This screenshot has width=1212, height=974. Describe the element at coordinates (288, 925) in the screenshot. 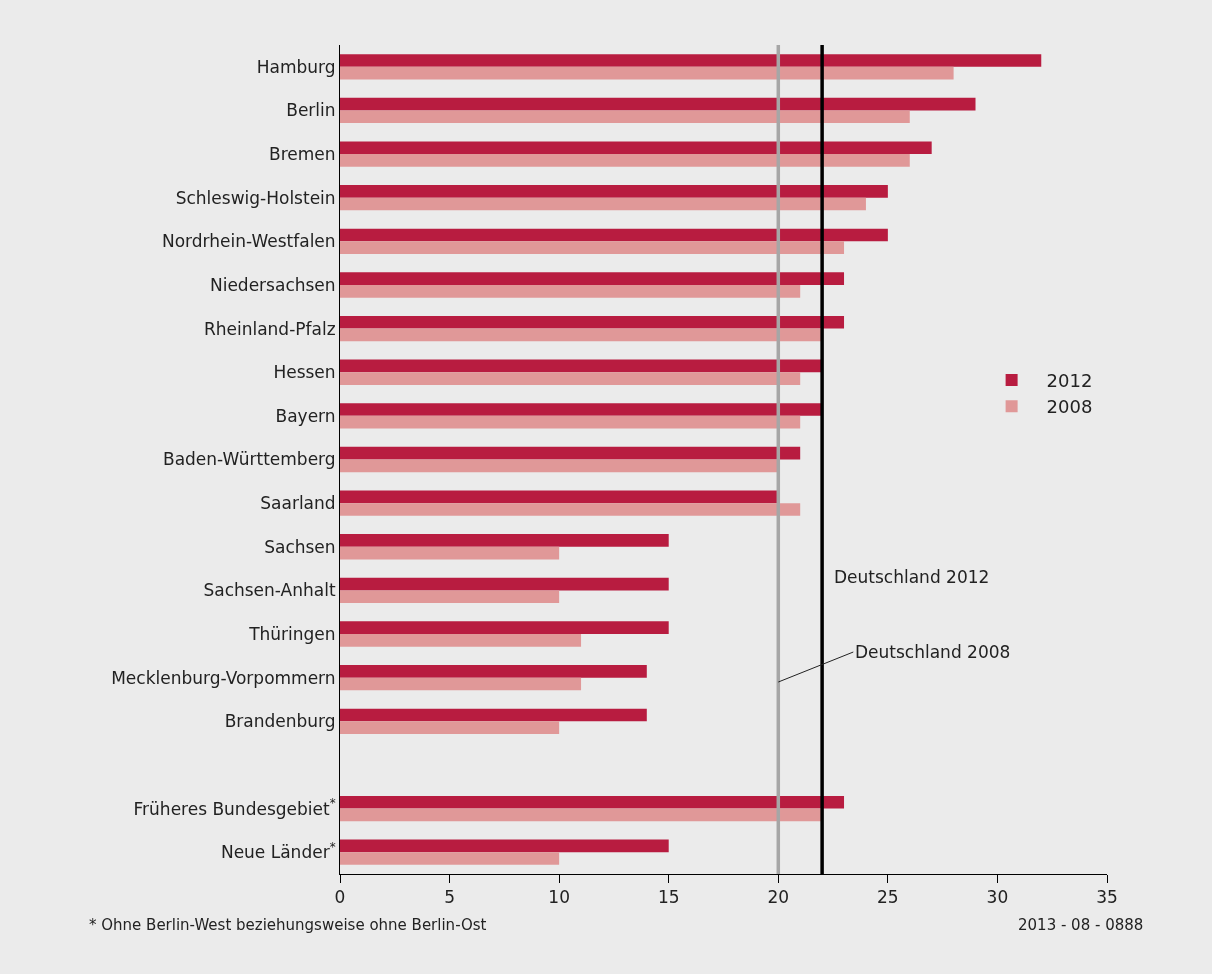

I see `text: * Ohne Berlin-West beziehungsweise ohne Berlin-Ost` at that location.